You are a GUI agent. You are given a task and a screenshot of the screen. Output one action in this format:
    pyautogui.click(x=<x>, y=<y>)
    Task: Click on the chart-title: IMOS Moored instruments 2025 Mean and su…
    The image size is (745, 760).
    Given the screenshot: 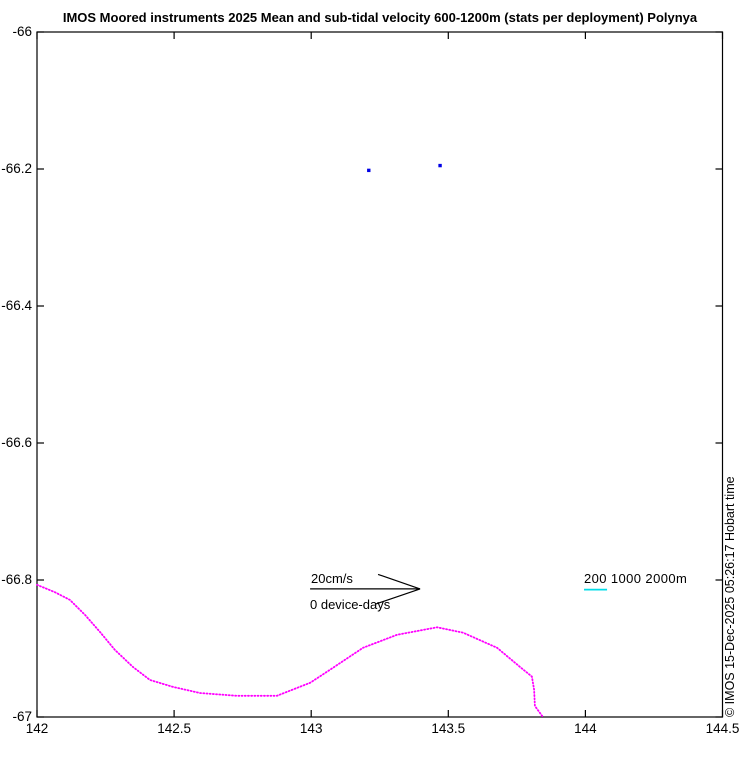 What is the action you would take?
    pyautogui.click(x=380, y=17)
    